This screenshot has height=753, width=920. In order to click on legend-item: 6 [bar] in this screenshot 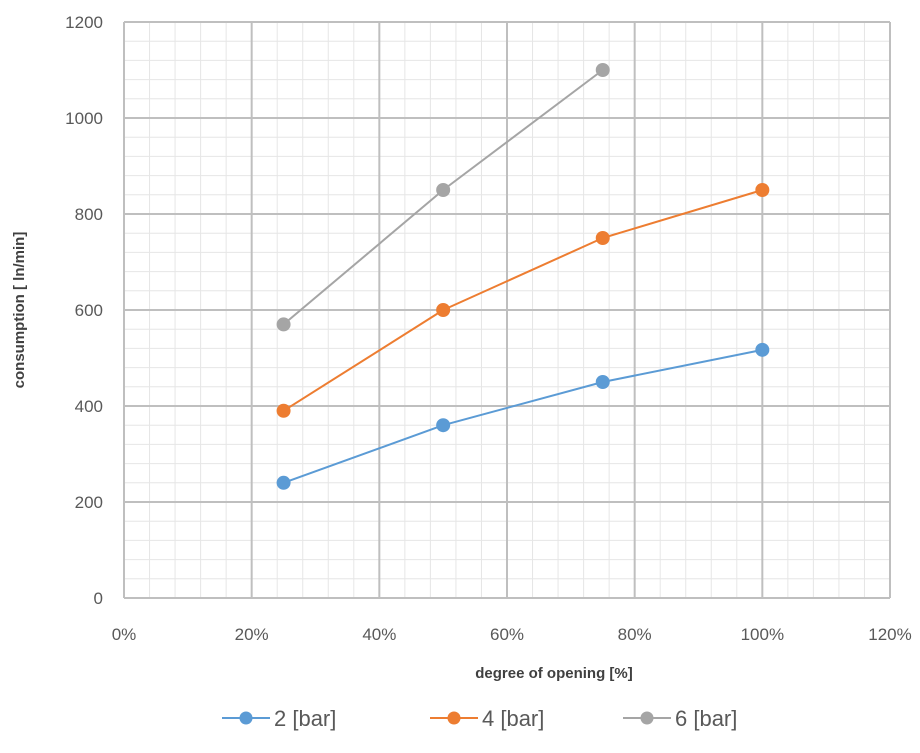, I will do `click(680, 718)`.